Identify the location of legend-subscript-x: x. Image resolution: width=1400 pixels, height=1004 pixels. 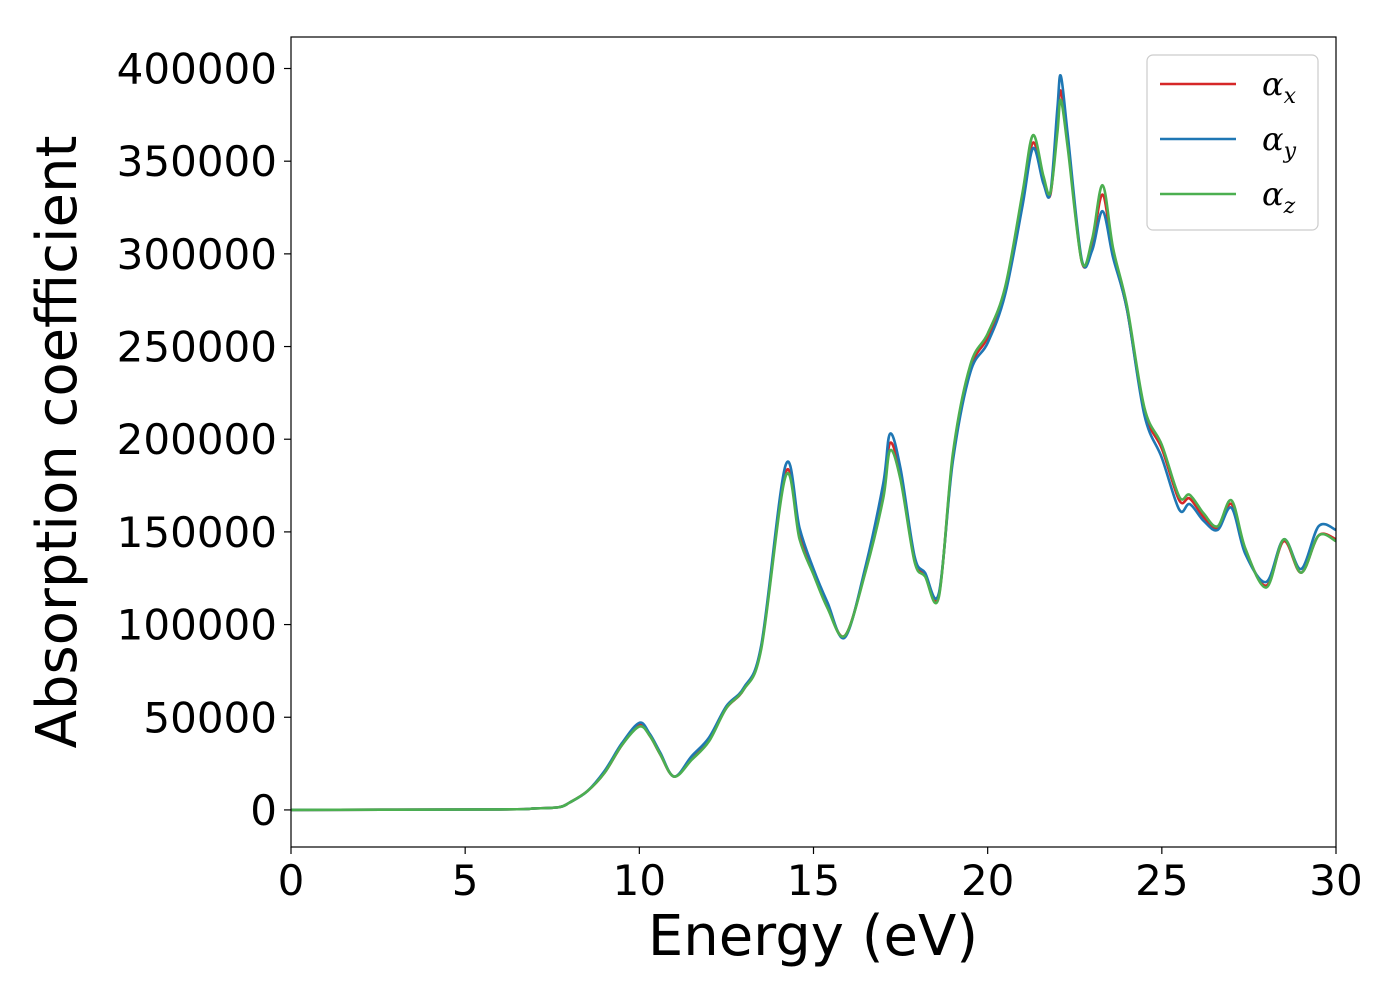
(1290, 96).